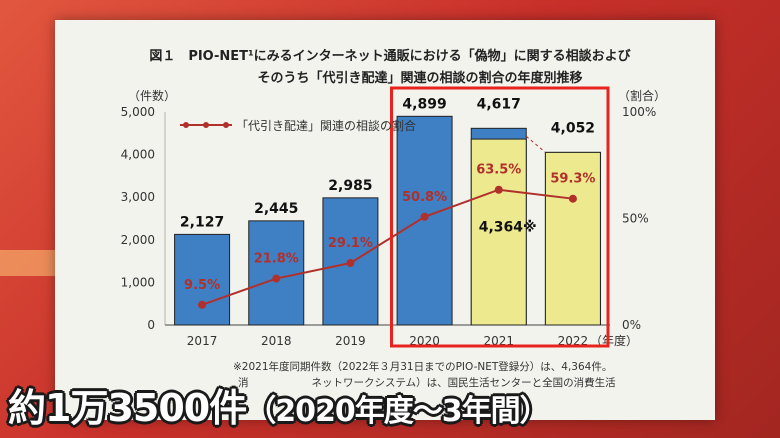 Image resolution: width=780 pixels, height=438 pixels. What do you see at coordinates (138, 240) in the screenshot?
I see `y-tick-label-left: 2,000` at bounding box center [138, 240].